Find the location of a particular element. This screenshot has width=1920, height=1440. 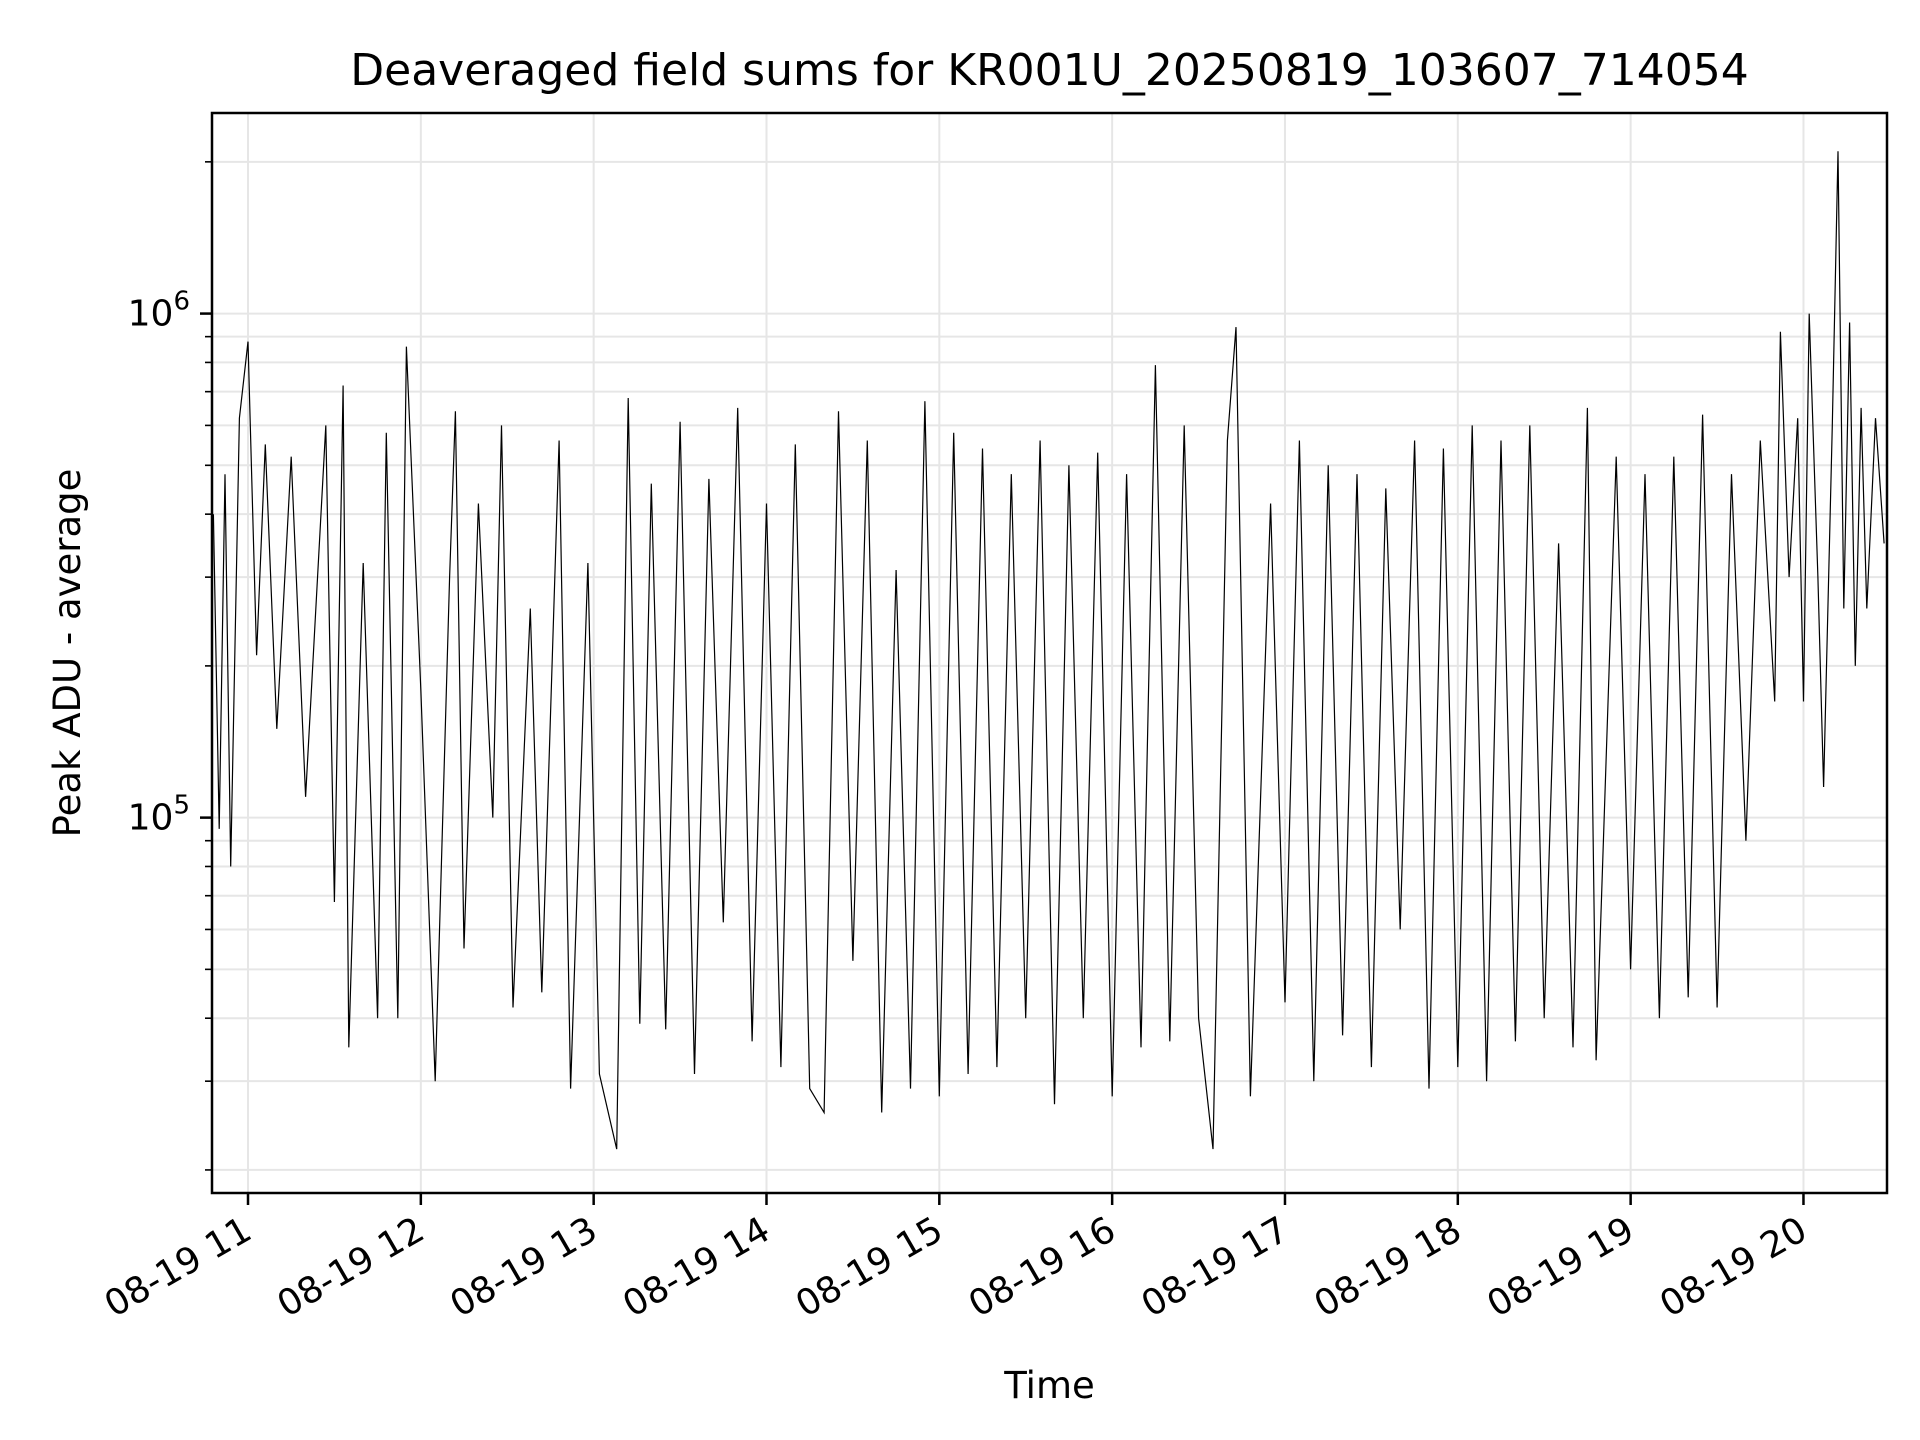

y-tick-exponent: 5 is located at coordinates (181, 806).